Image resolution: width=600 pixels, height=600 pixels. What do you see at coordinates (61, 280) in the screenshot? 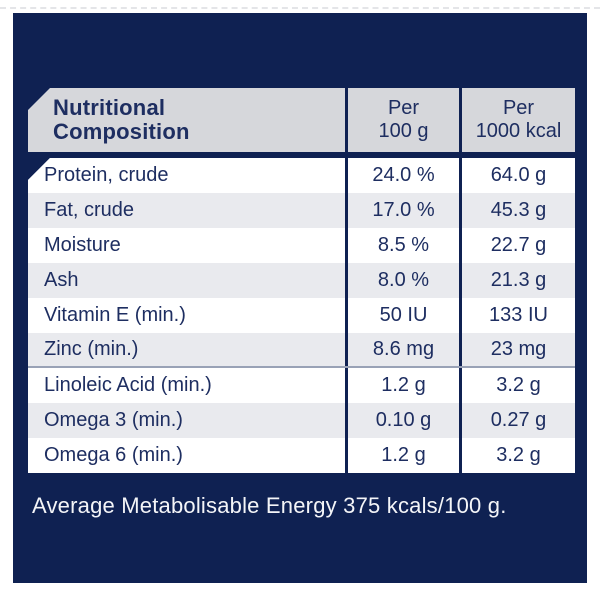
I see `row-label: Ash` at bounding box center [61, 280].